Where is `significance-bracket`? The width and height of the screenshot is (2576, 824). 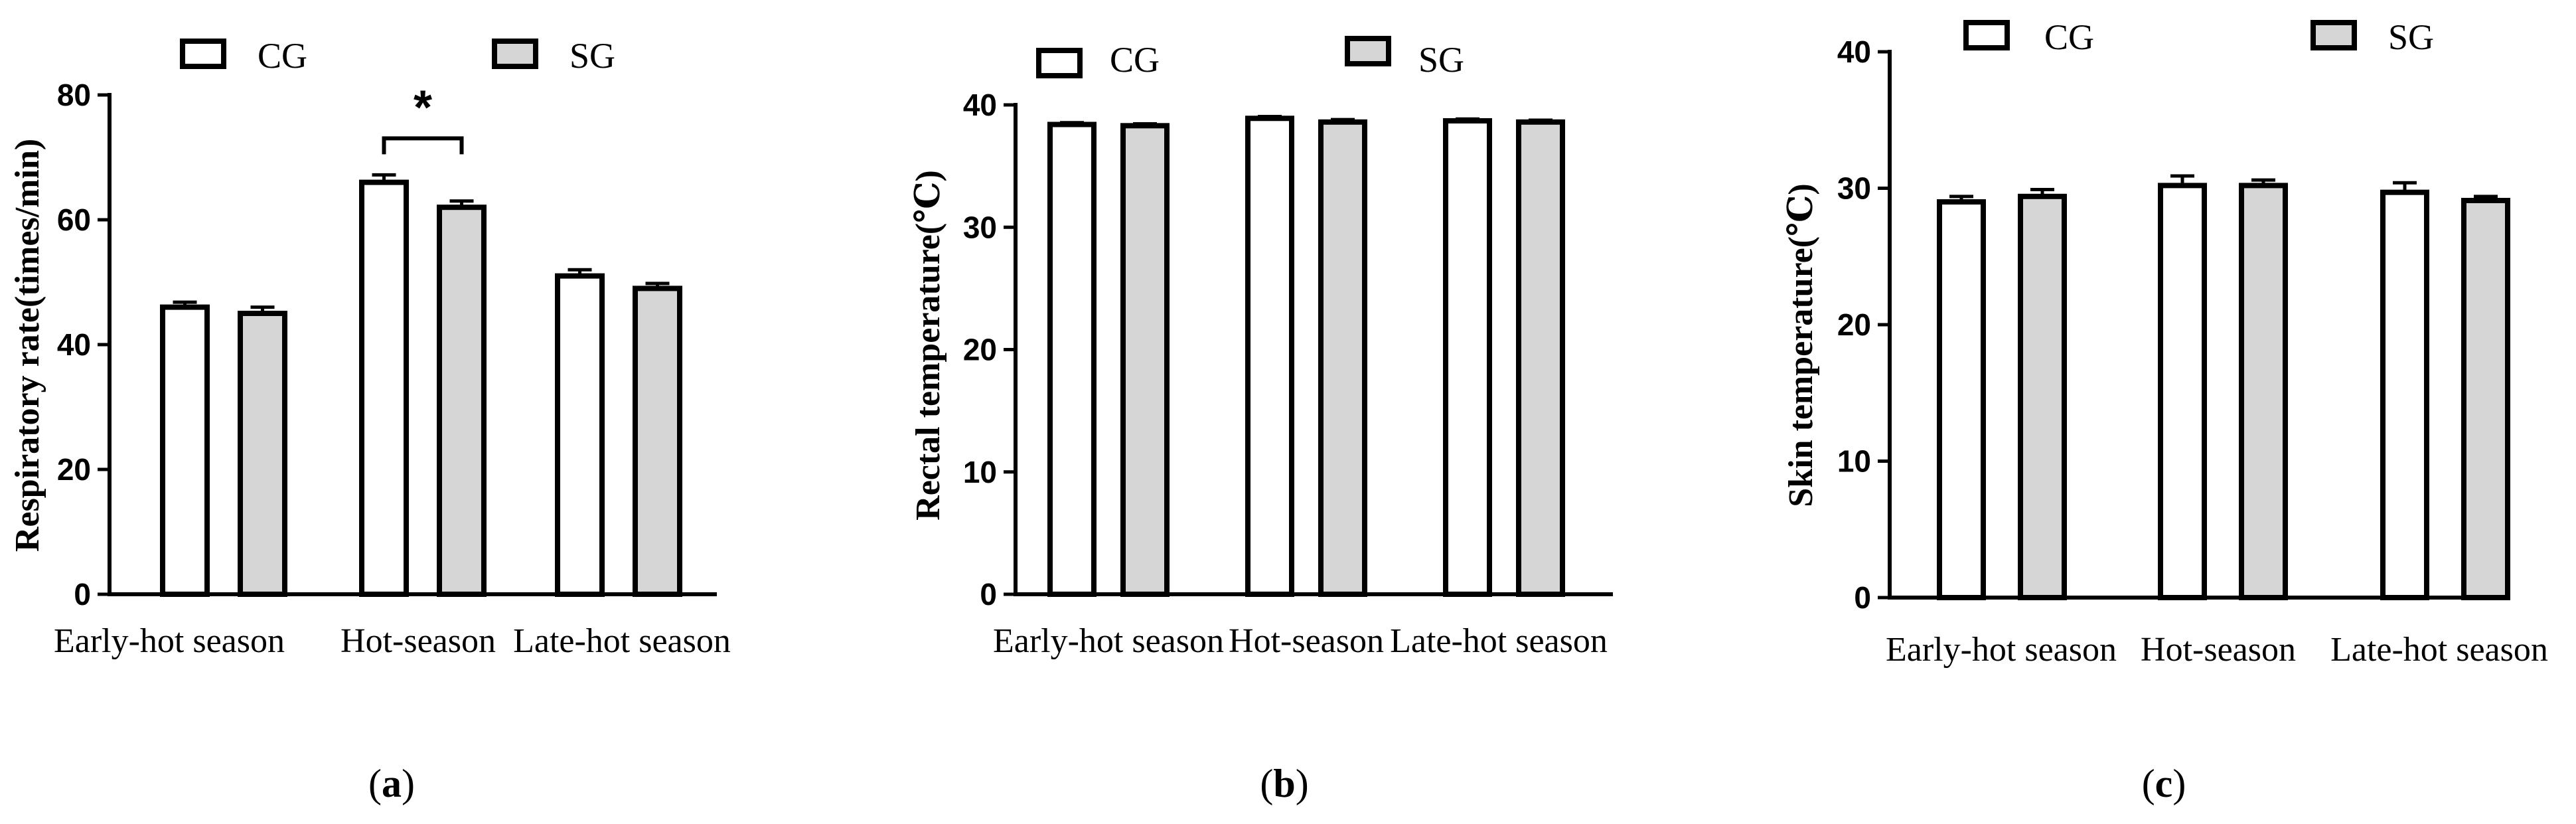 significance-bracket is located at coordinates (423, 145).